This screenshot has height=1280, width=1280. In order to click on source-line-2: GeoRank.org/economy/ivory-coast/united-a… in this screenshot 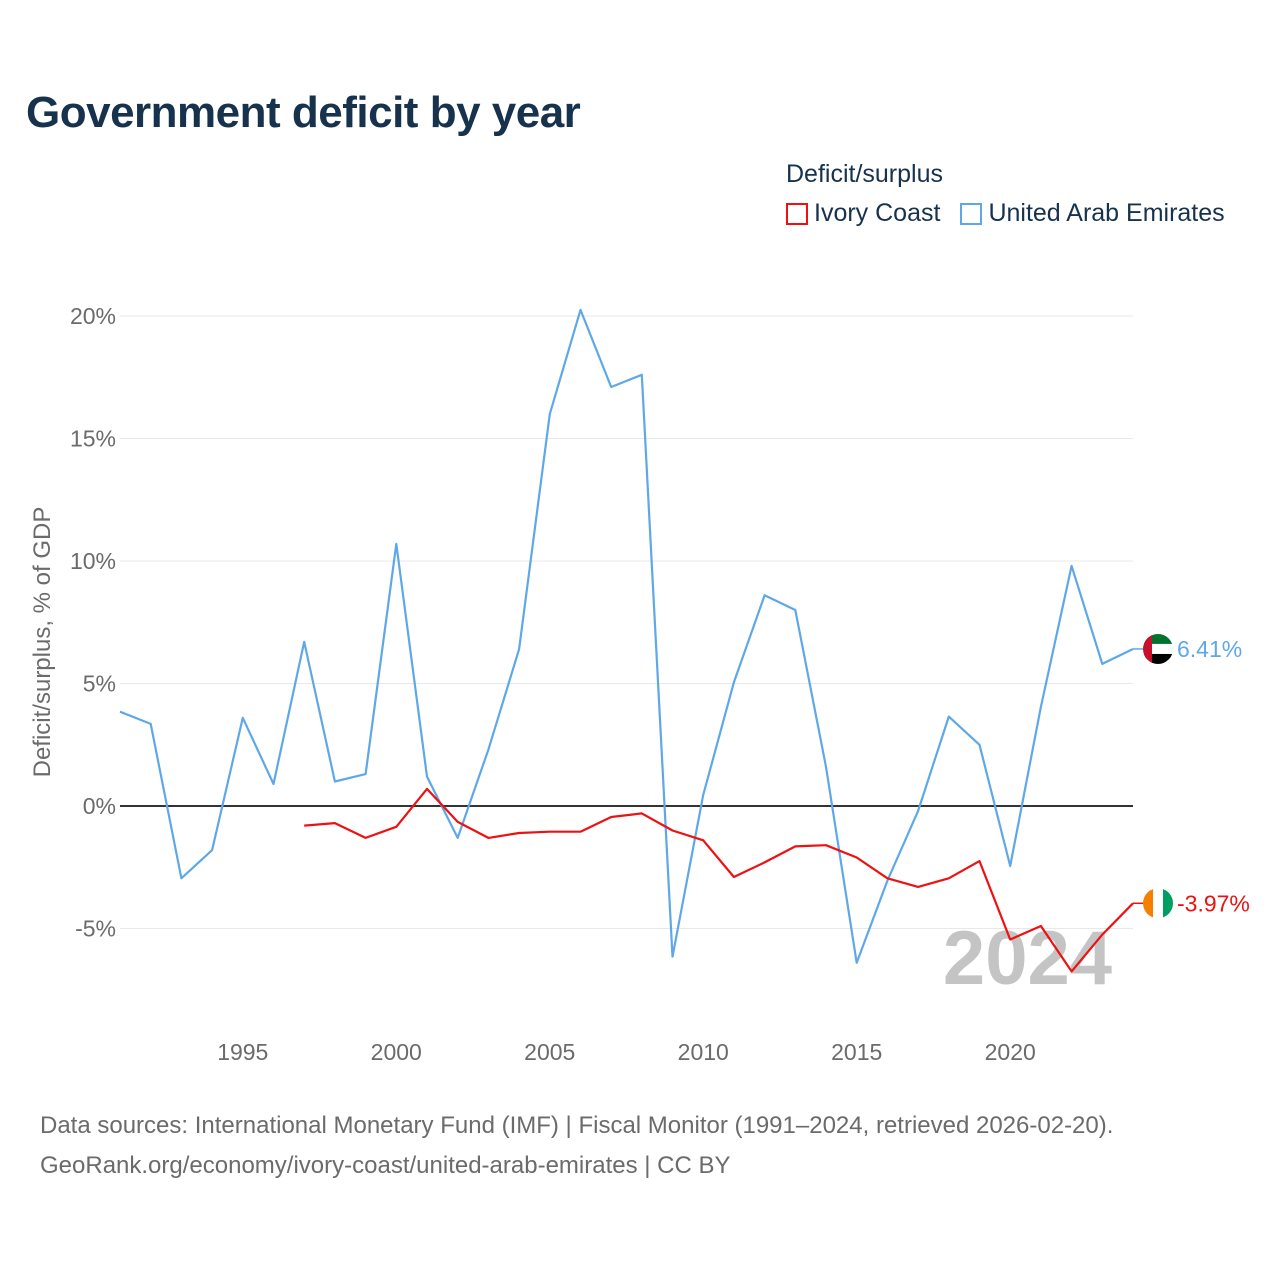, I will do `click(385, 1165)`.